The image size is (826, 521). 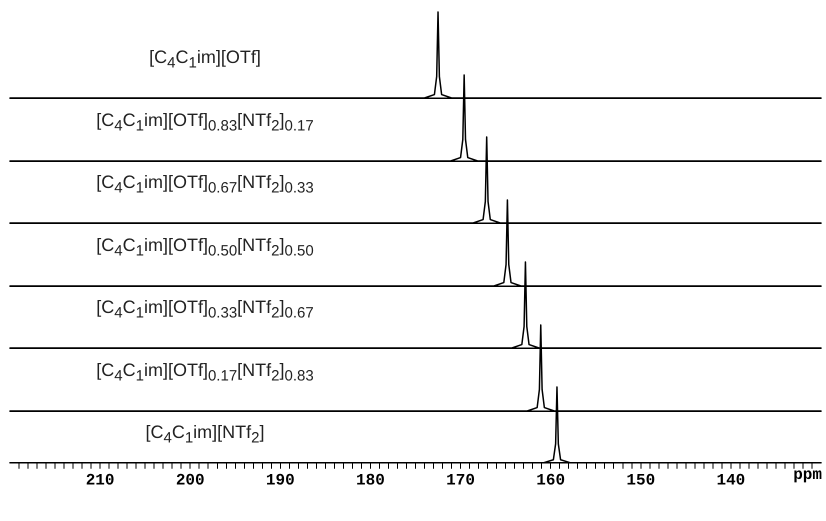 I want to click on x-tick-label: 160, so click(x=551, y=480).